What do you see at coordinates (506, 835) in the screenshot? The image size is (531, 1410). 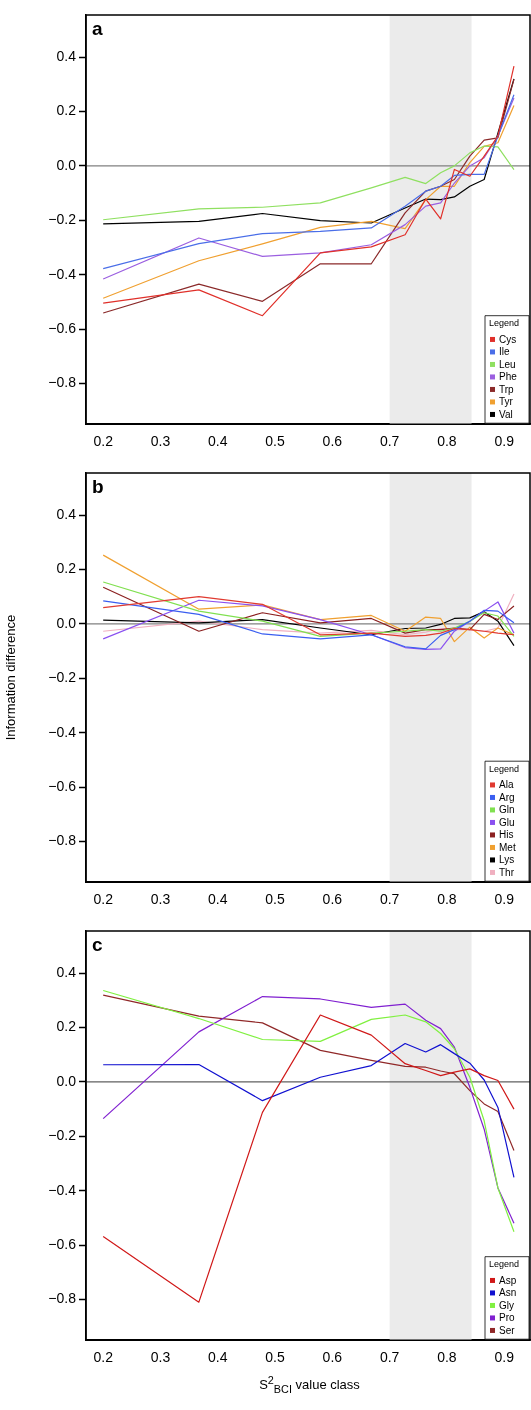 I see `legend-label: His` at bounding box center [506, 835].